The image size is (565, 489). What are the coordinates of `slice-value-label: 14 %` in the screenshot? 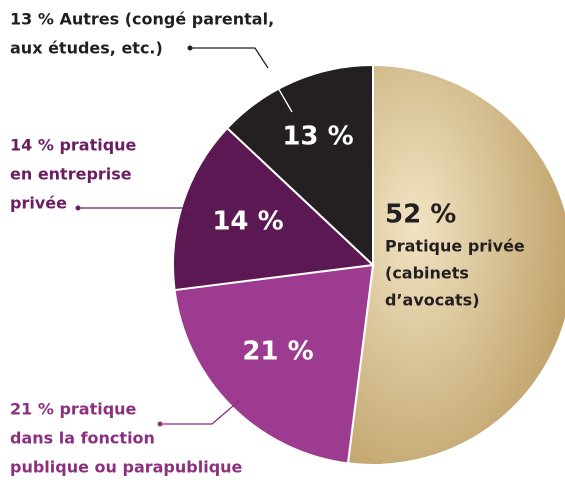 It's located at (247, 222).